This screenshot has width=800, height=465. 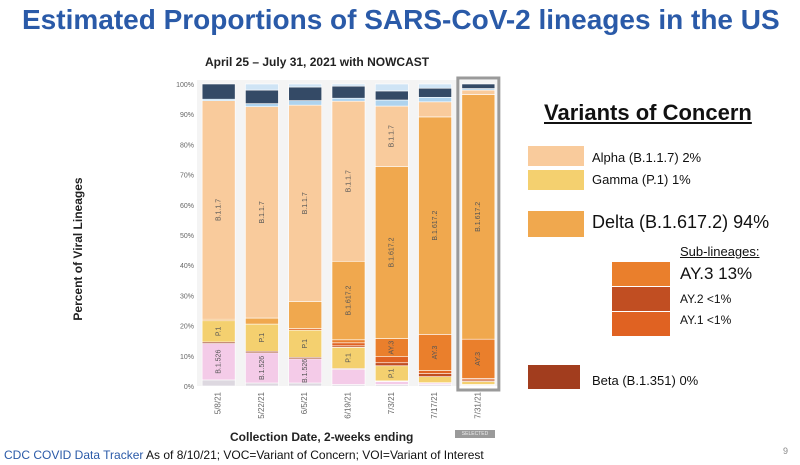 What do you see at coordinates (187, 145) in the screenshot?
I see `y-tick-label: 80%` at bounding box center [187, 145].